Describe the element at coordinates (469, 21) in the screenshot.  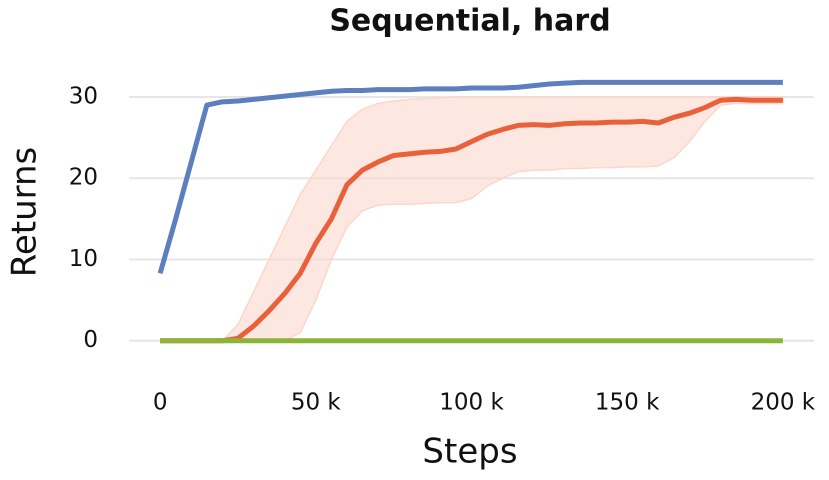
I see `chart-title: Sequential, hard` at that location.